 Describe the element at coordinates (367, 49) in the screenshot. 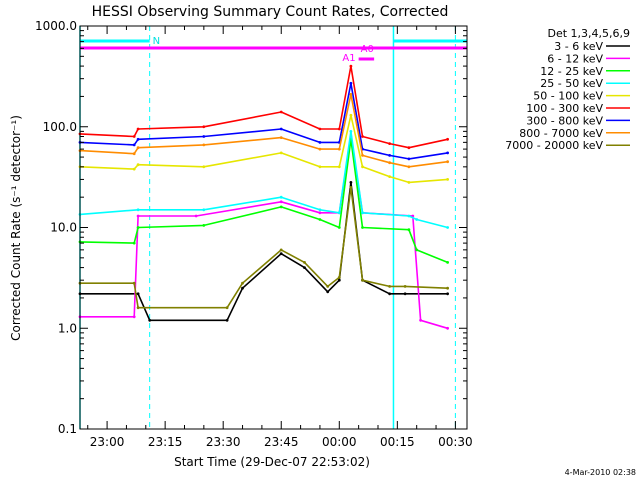

I see `a0-label: A0` at that location.